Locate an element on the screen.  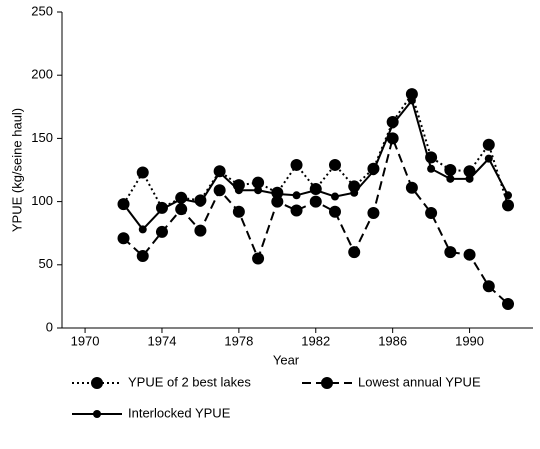
legend-label: Interlocked YPUE is located at coordinates (179, 412).